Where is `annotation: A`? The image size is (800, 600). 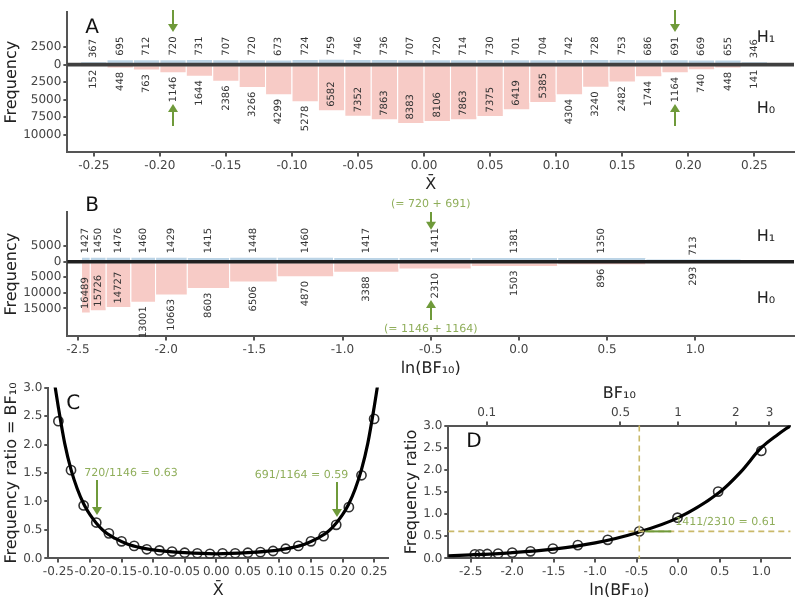
annotation: A is located at coordinates (92, 28).